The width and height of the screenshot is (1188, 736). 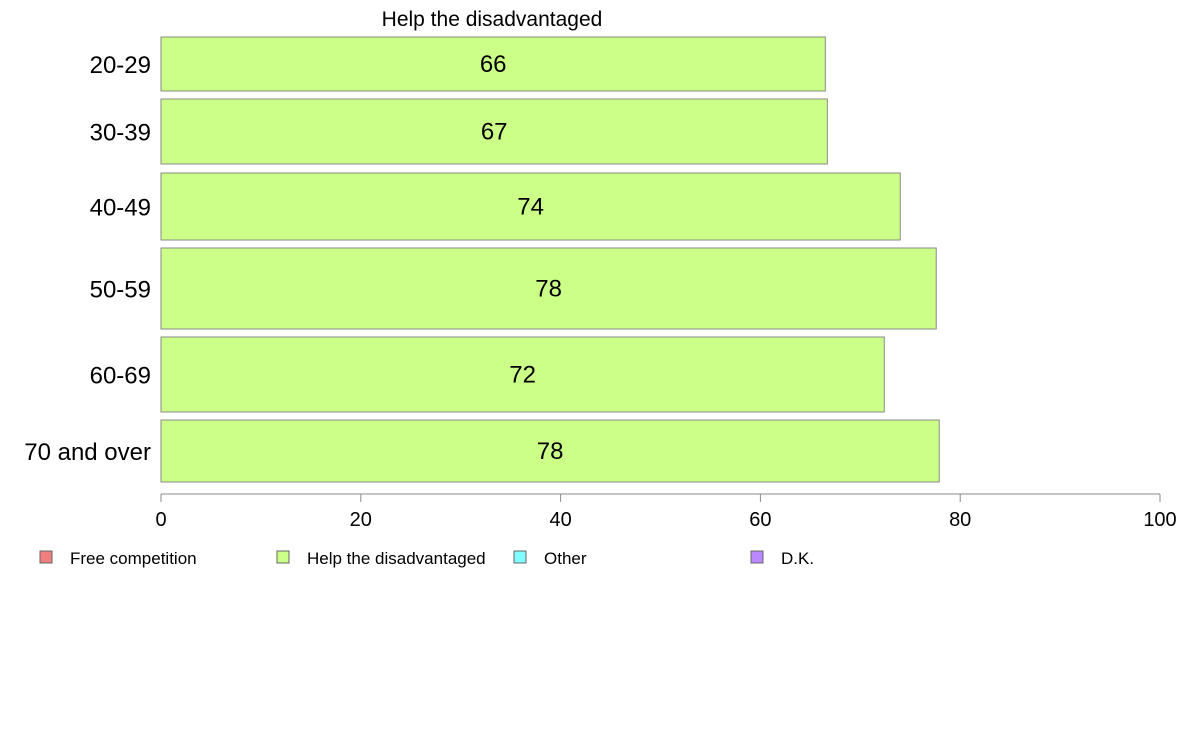 I want to click on legend-label: Help the disadvantaged, so click(x=396, y=558).